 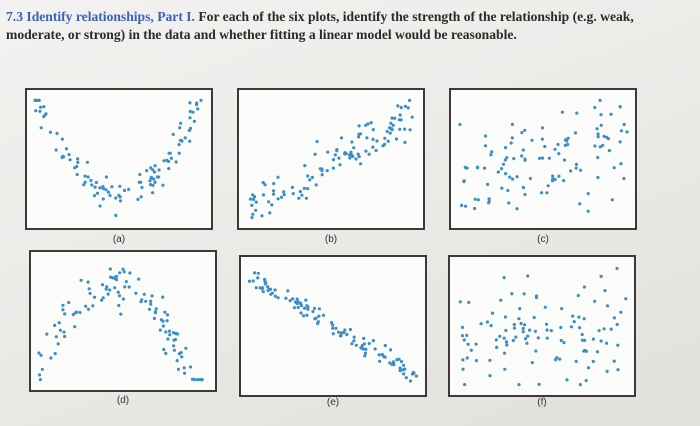 I want to click on problem-number: 7.3, so click(x=14, y=16).